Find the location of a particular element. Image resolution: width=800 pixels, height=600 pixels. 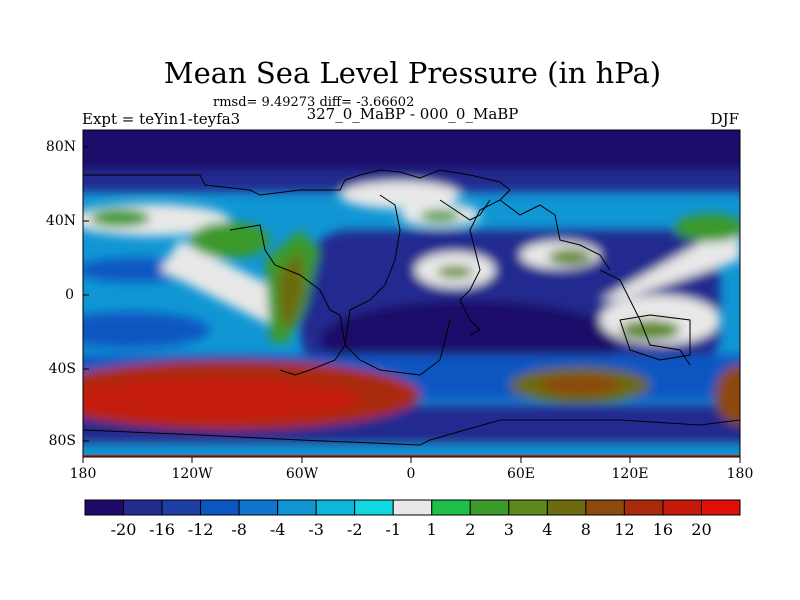

colorbar-label: 20 is located at coordinates (701, 529).